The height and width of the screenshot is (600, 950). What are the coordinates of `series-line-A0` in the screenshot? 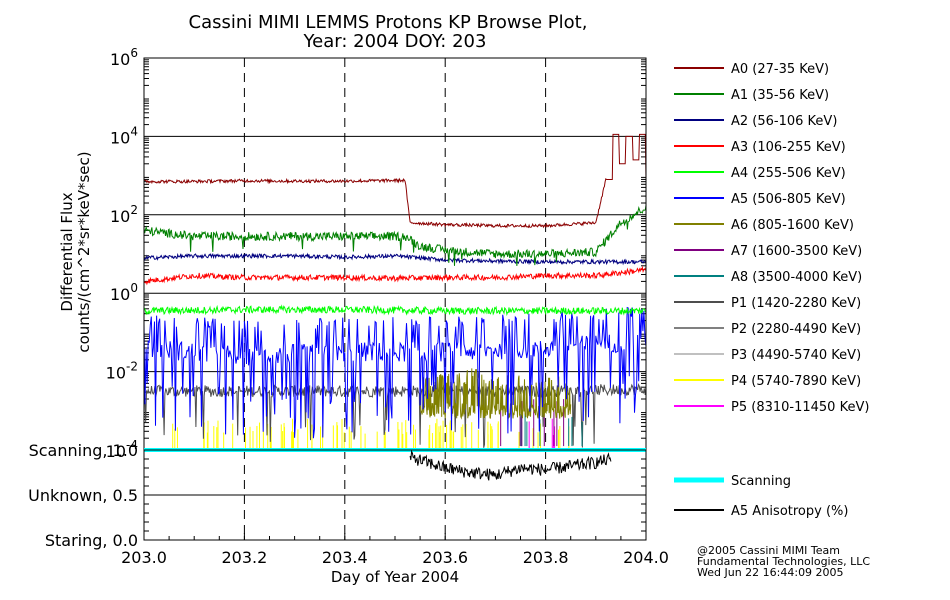 It's located at (395, 181).